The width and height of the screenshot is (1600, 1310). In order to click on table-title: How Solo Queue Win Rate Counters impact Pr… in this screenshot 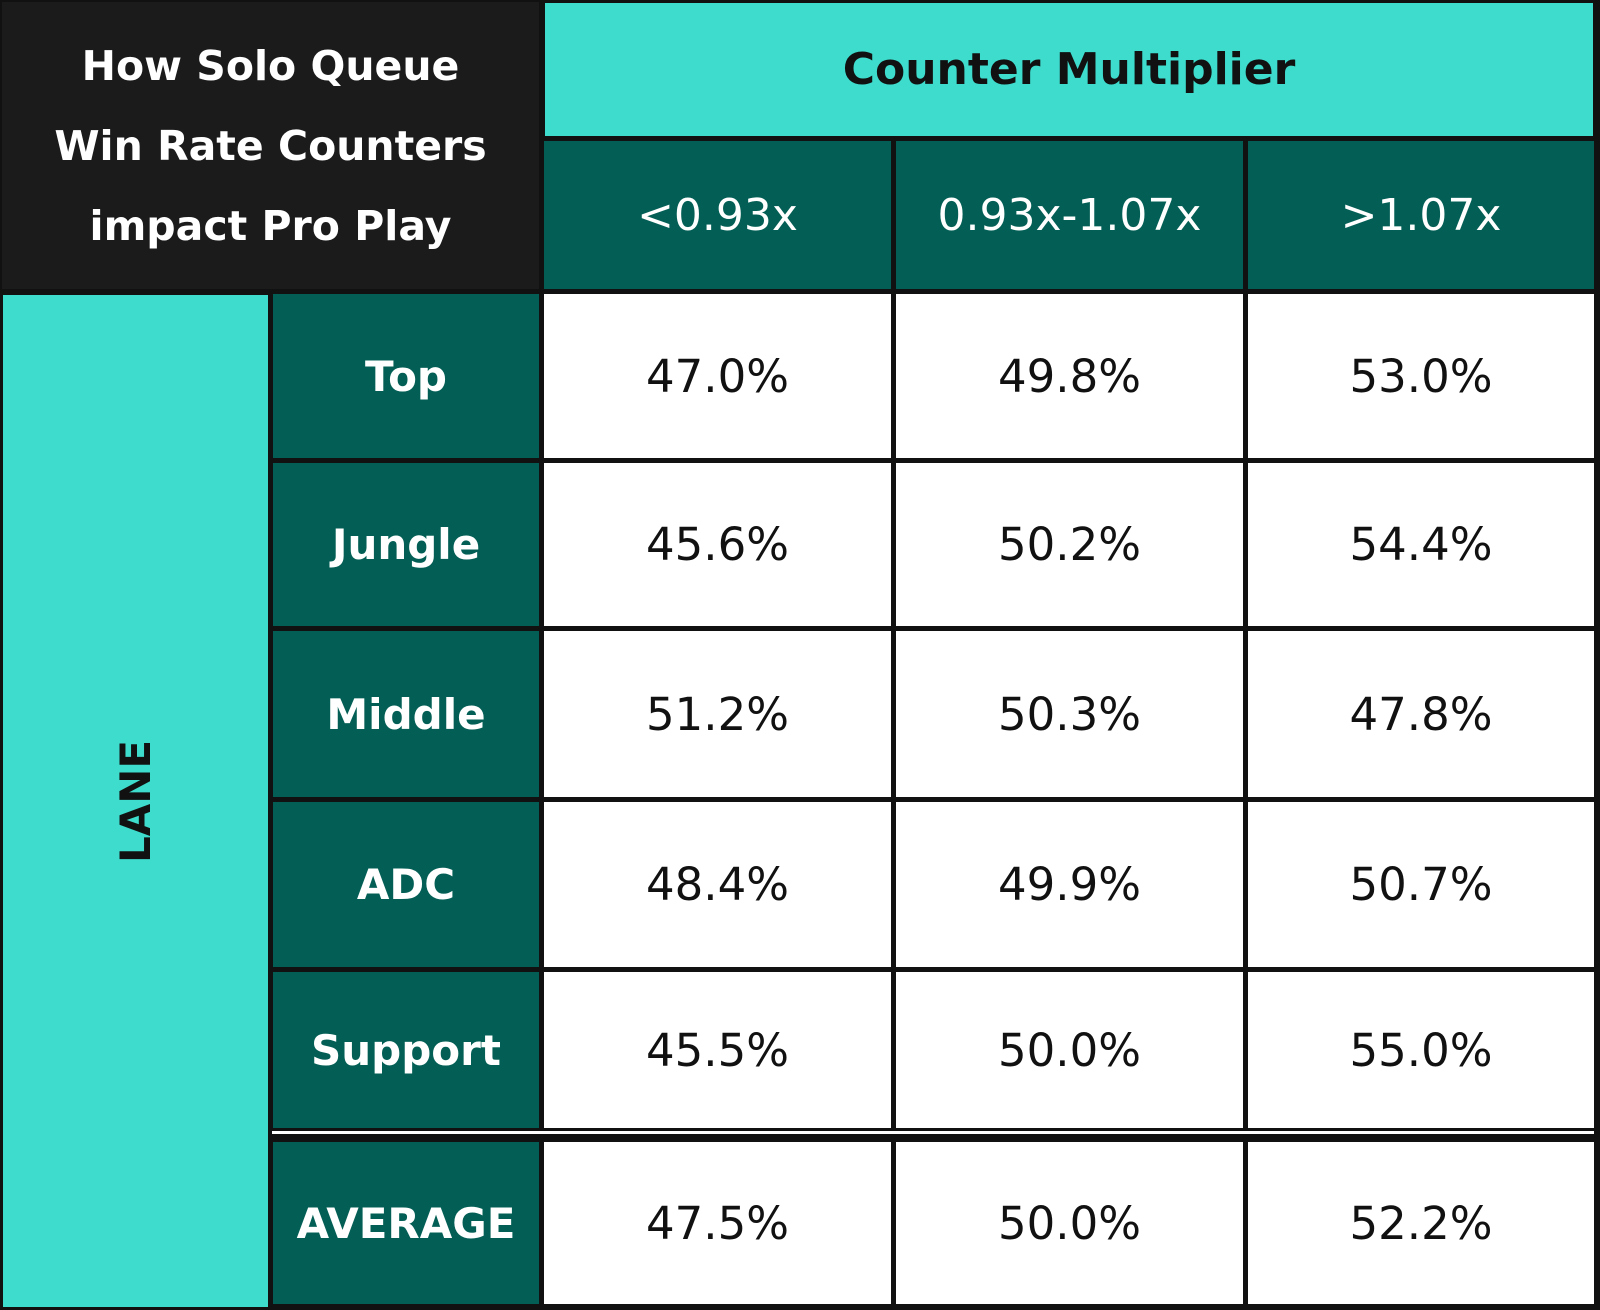, I will do `click(270, 145)`.